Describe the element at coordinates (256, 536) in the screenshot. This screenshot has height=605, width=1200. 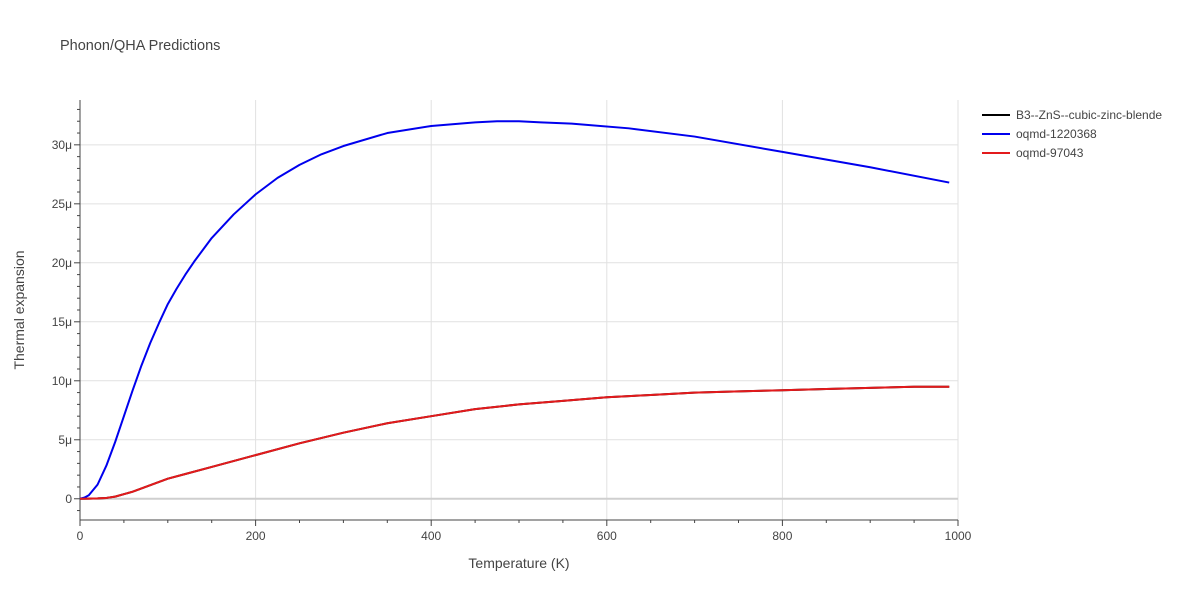
I see `x-tick-label: 200` at that location.